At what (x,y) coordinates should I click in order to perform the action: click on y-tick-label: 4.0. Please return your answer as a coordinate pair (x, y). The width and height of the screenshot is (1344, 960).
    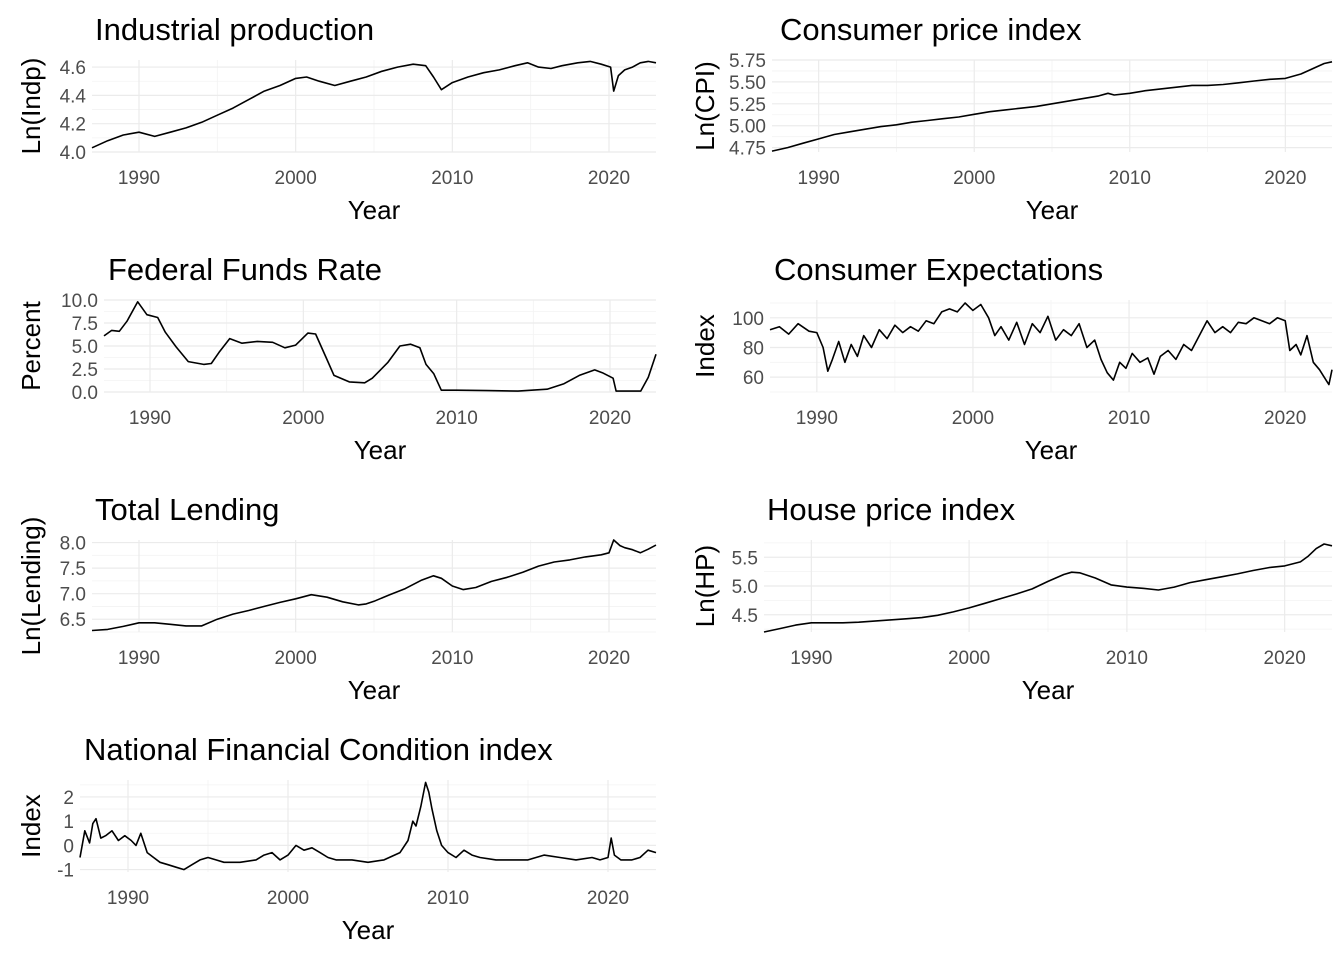
    Looking at the image, I should click on (73, 153).